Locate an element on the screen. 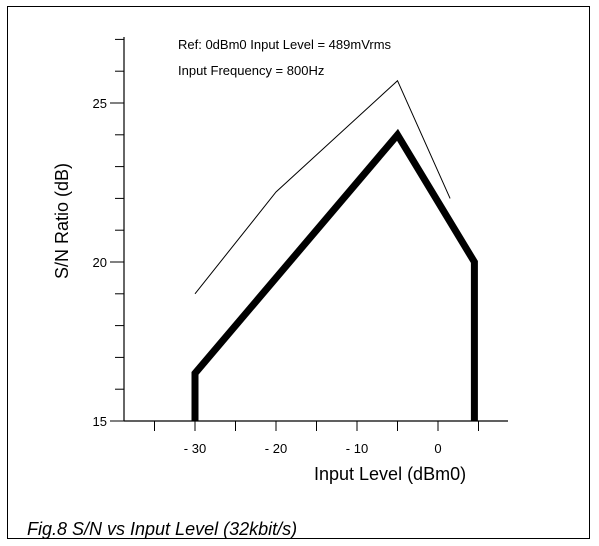  annotation-reference: Ref: 0dBm0 Input Level = 489mVrms is located at coordinates (285, 44).